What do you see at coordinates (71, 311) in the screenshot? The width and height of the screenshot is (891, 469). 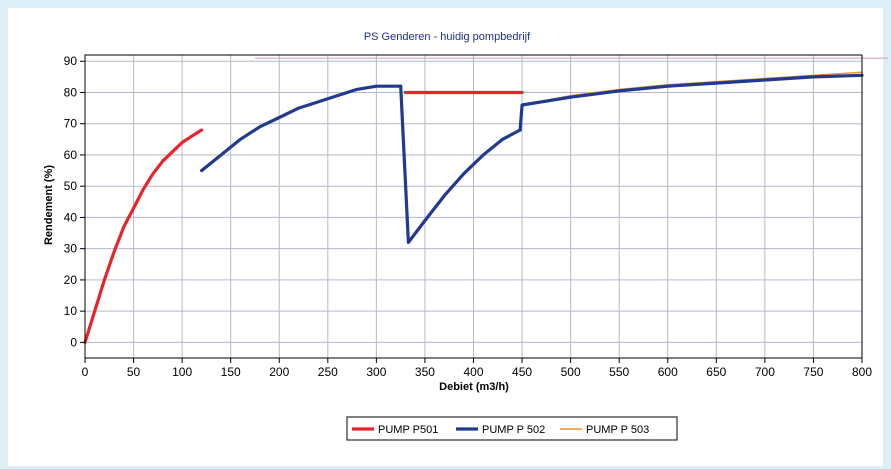 I see `y-tick-label: 10` at bounding box center [71, 311].